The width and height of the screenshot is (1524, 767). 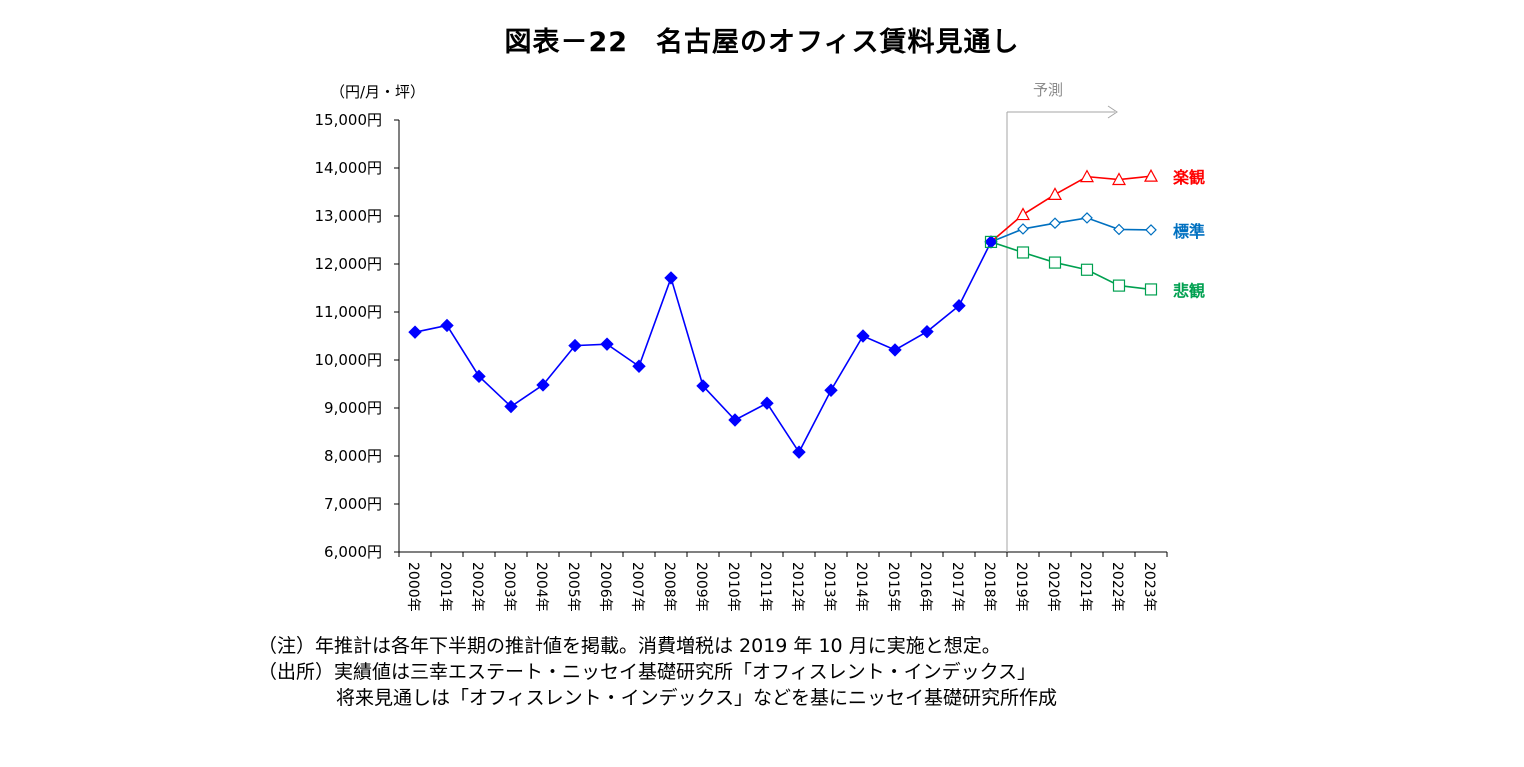 What do you see at coordinates (669, 587) in the screenshot?
I see `x-tick-label: 2008年` at bounding box center [669, 587].